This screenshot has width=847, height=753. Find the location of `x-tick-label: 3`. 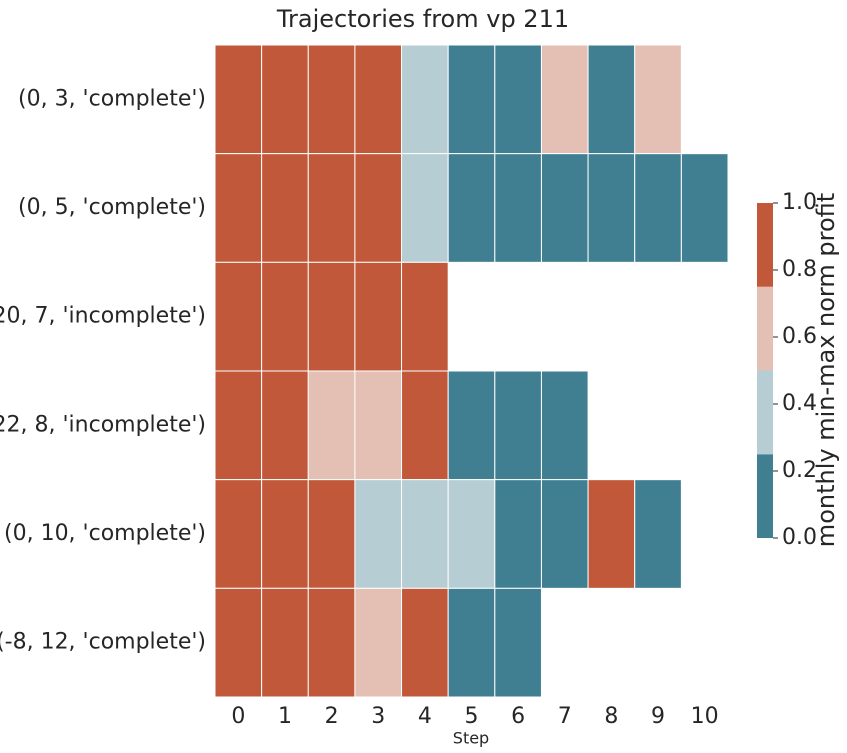

x-tick-label: 3 is located at coordinates (378, 716).